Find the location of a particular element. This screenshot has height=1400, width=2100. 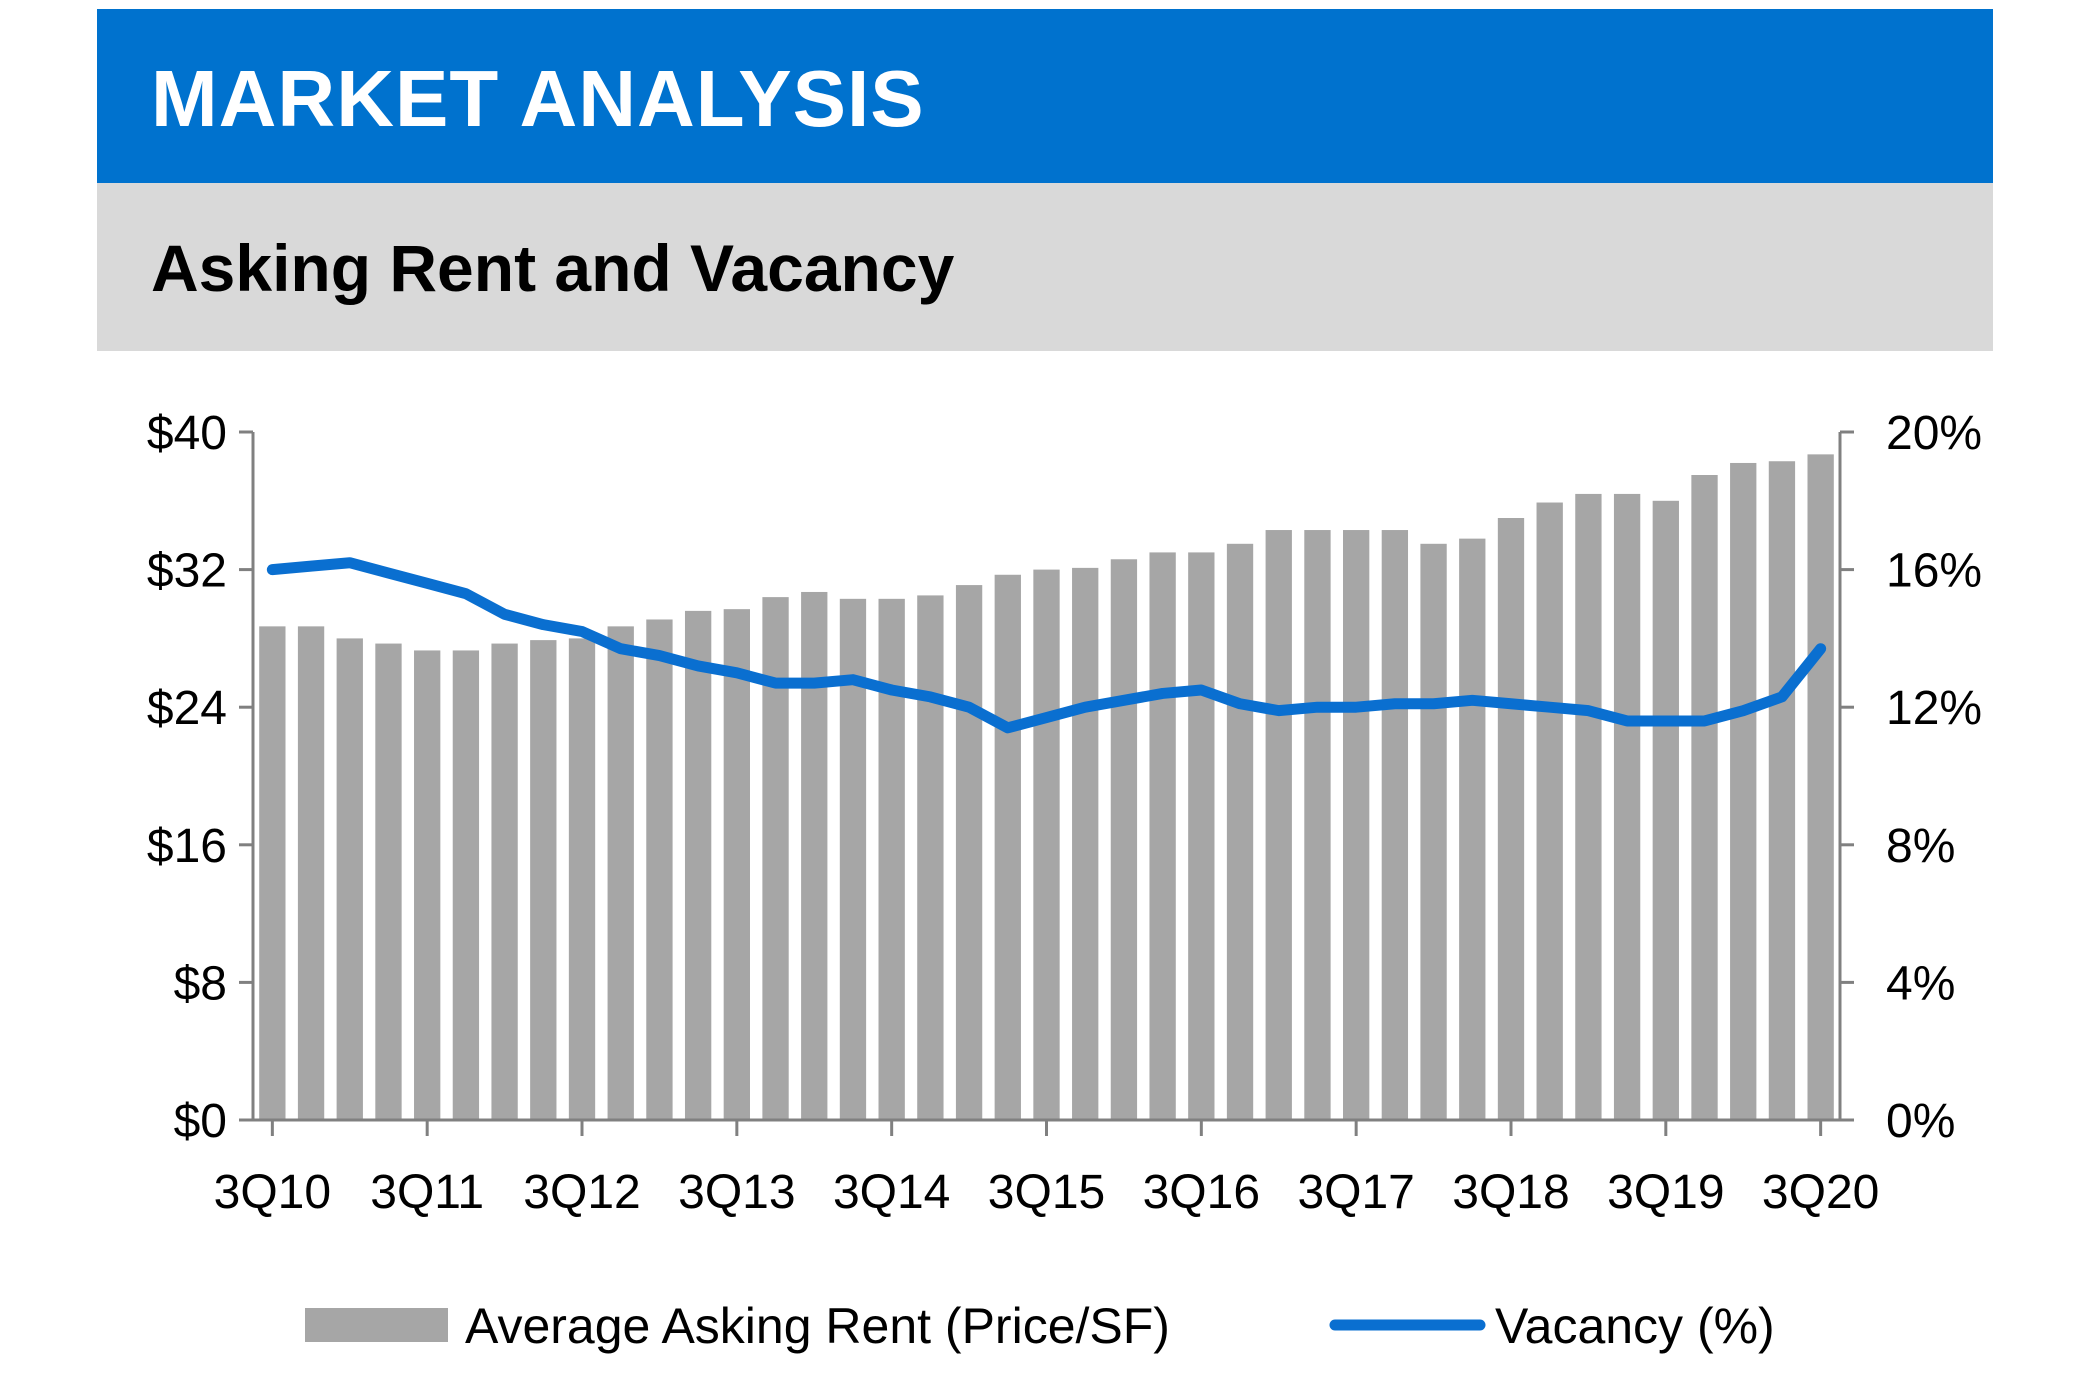

y-left-tick-label: $40 is located at coordinates (187, 433).